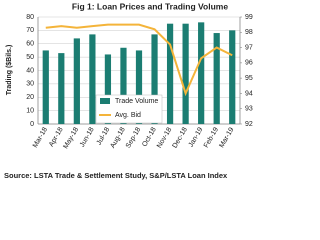 The image size is (320, 240). What do you see at coordinates (249, 78) in the screenshot?
I see `y2-tick-label: 95` at bounding box center [249, 78].